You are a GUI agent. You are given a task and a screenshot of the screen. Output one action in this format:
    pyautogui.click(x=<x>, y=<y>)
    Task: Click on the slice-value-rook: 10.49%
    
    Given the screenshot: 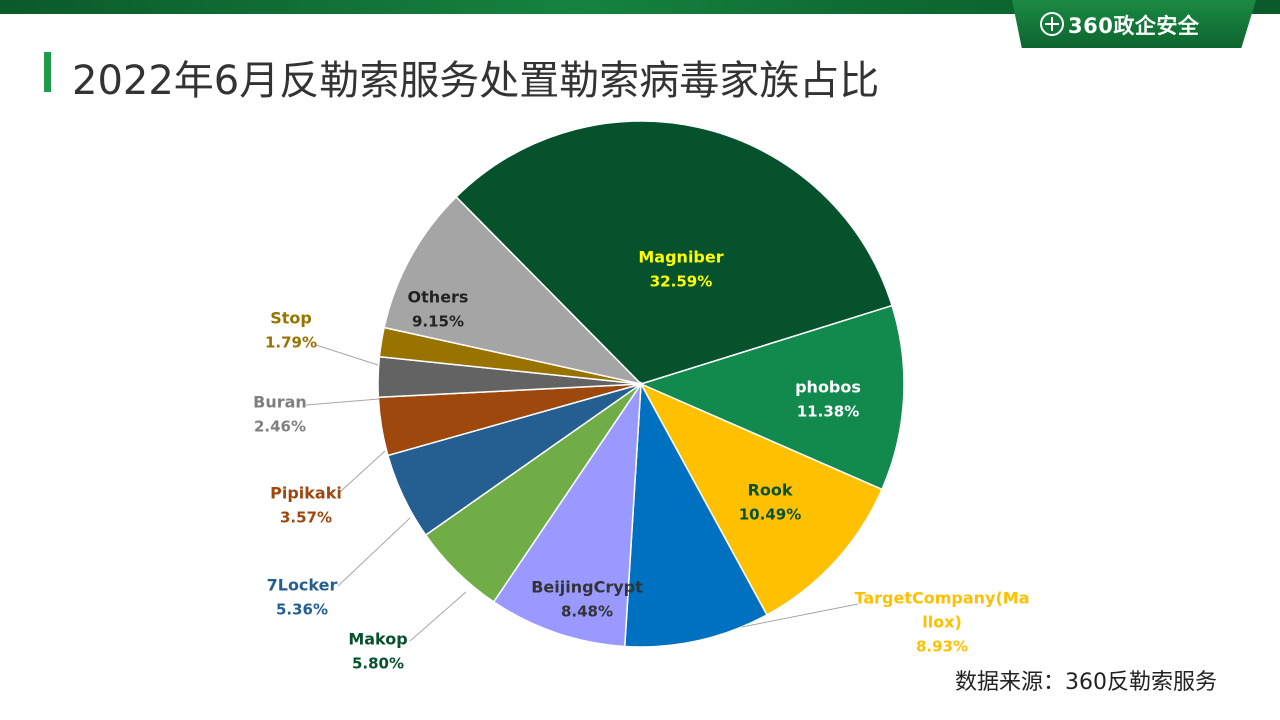 What is the action you would take?
    pyautogui.click(x=770, y=515)
    